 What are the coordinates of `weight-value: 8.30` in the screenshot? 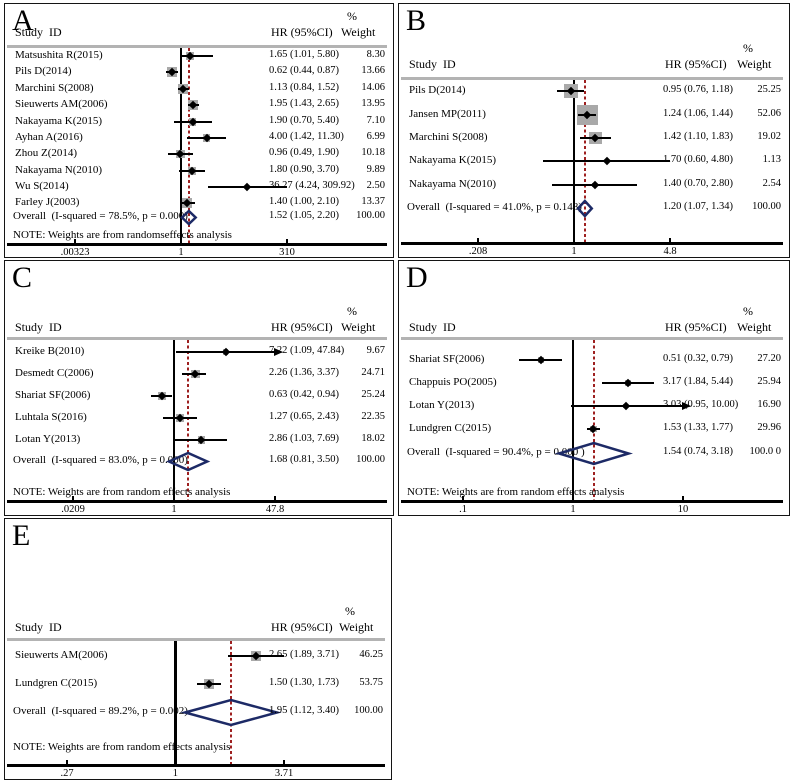 It's located at (375, 54).